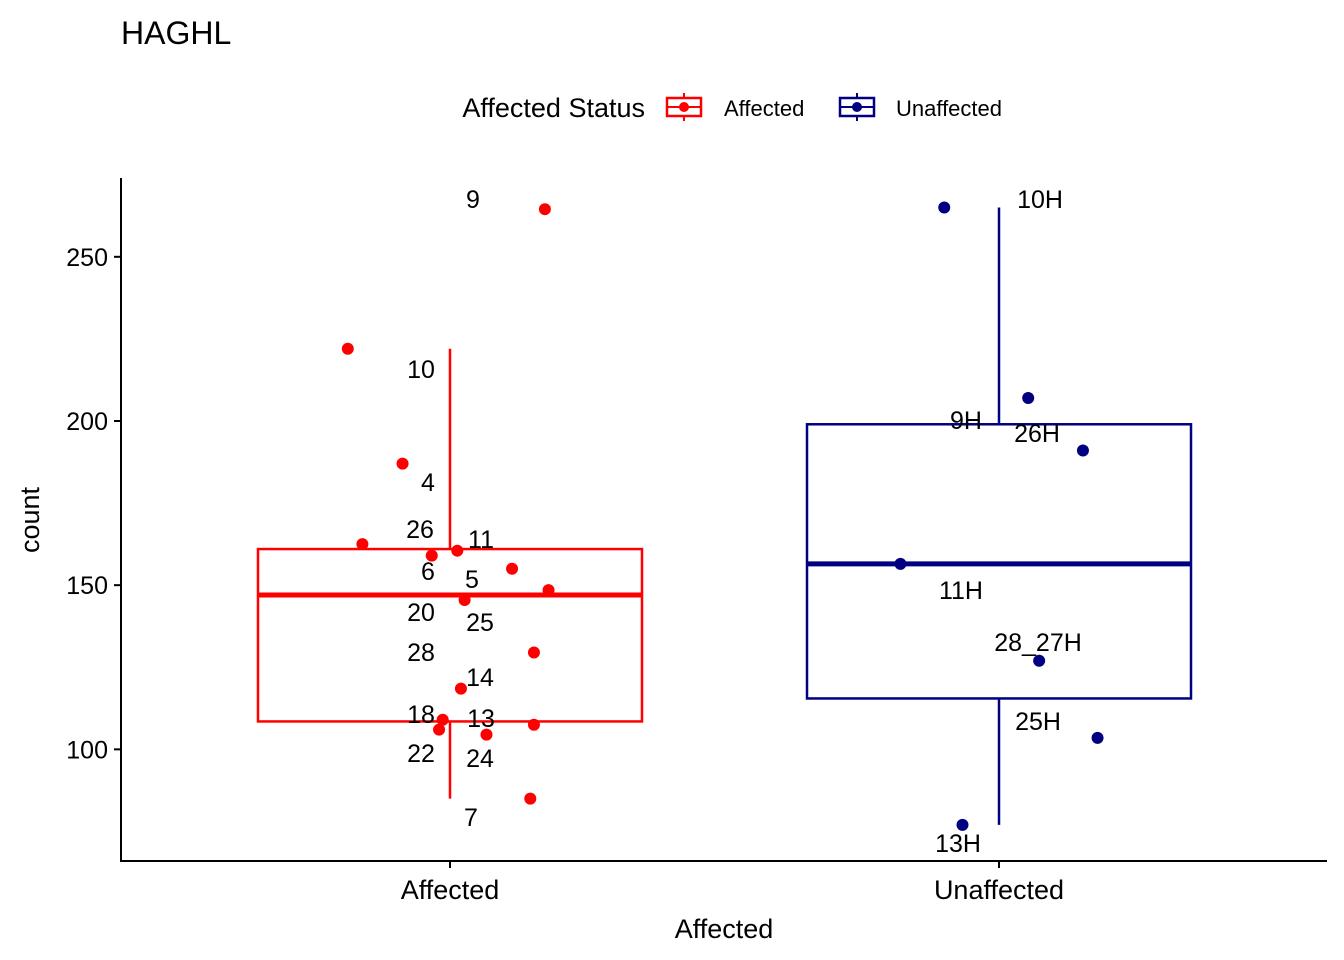  I want to click on point-label: 9, so click(473, 200).